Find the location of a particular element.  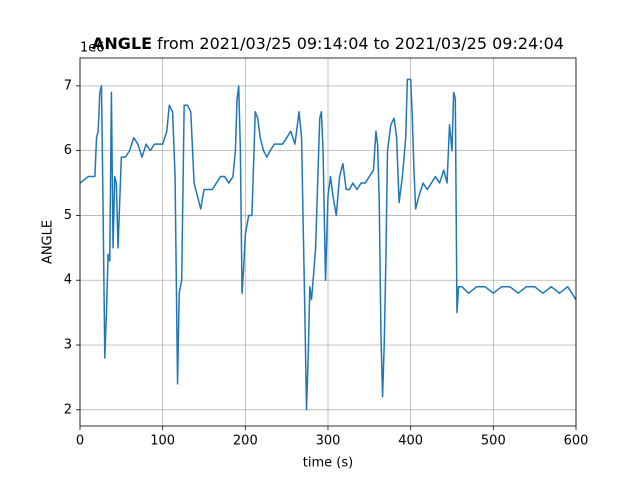

y-tick-label: 7 is located at coordinates (68, 85).